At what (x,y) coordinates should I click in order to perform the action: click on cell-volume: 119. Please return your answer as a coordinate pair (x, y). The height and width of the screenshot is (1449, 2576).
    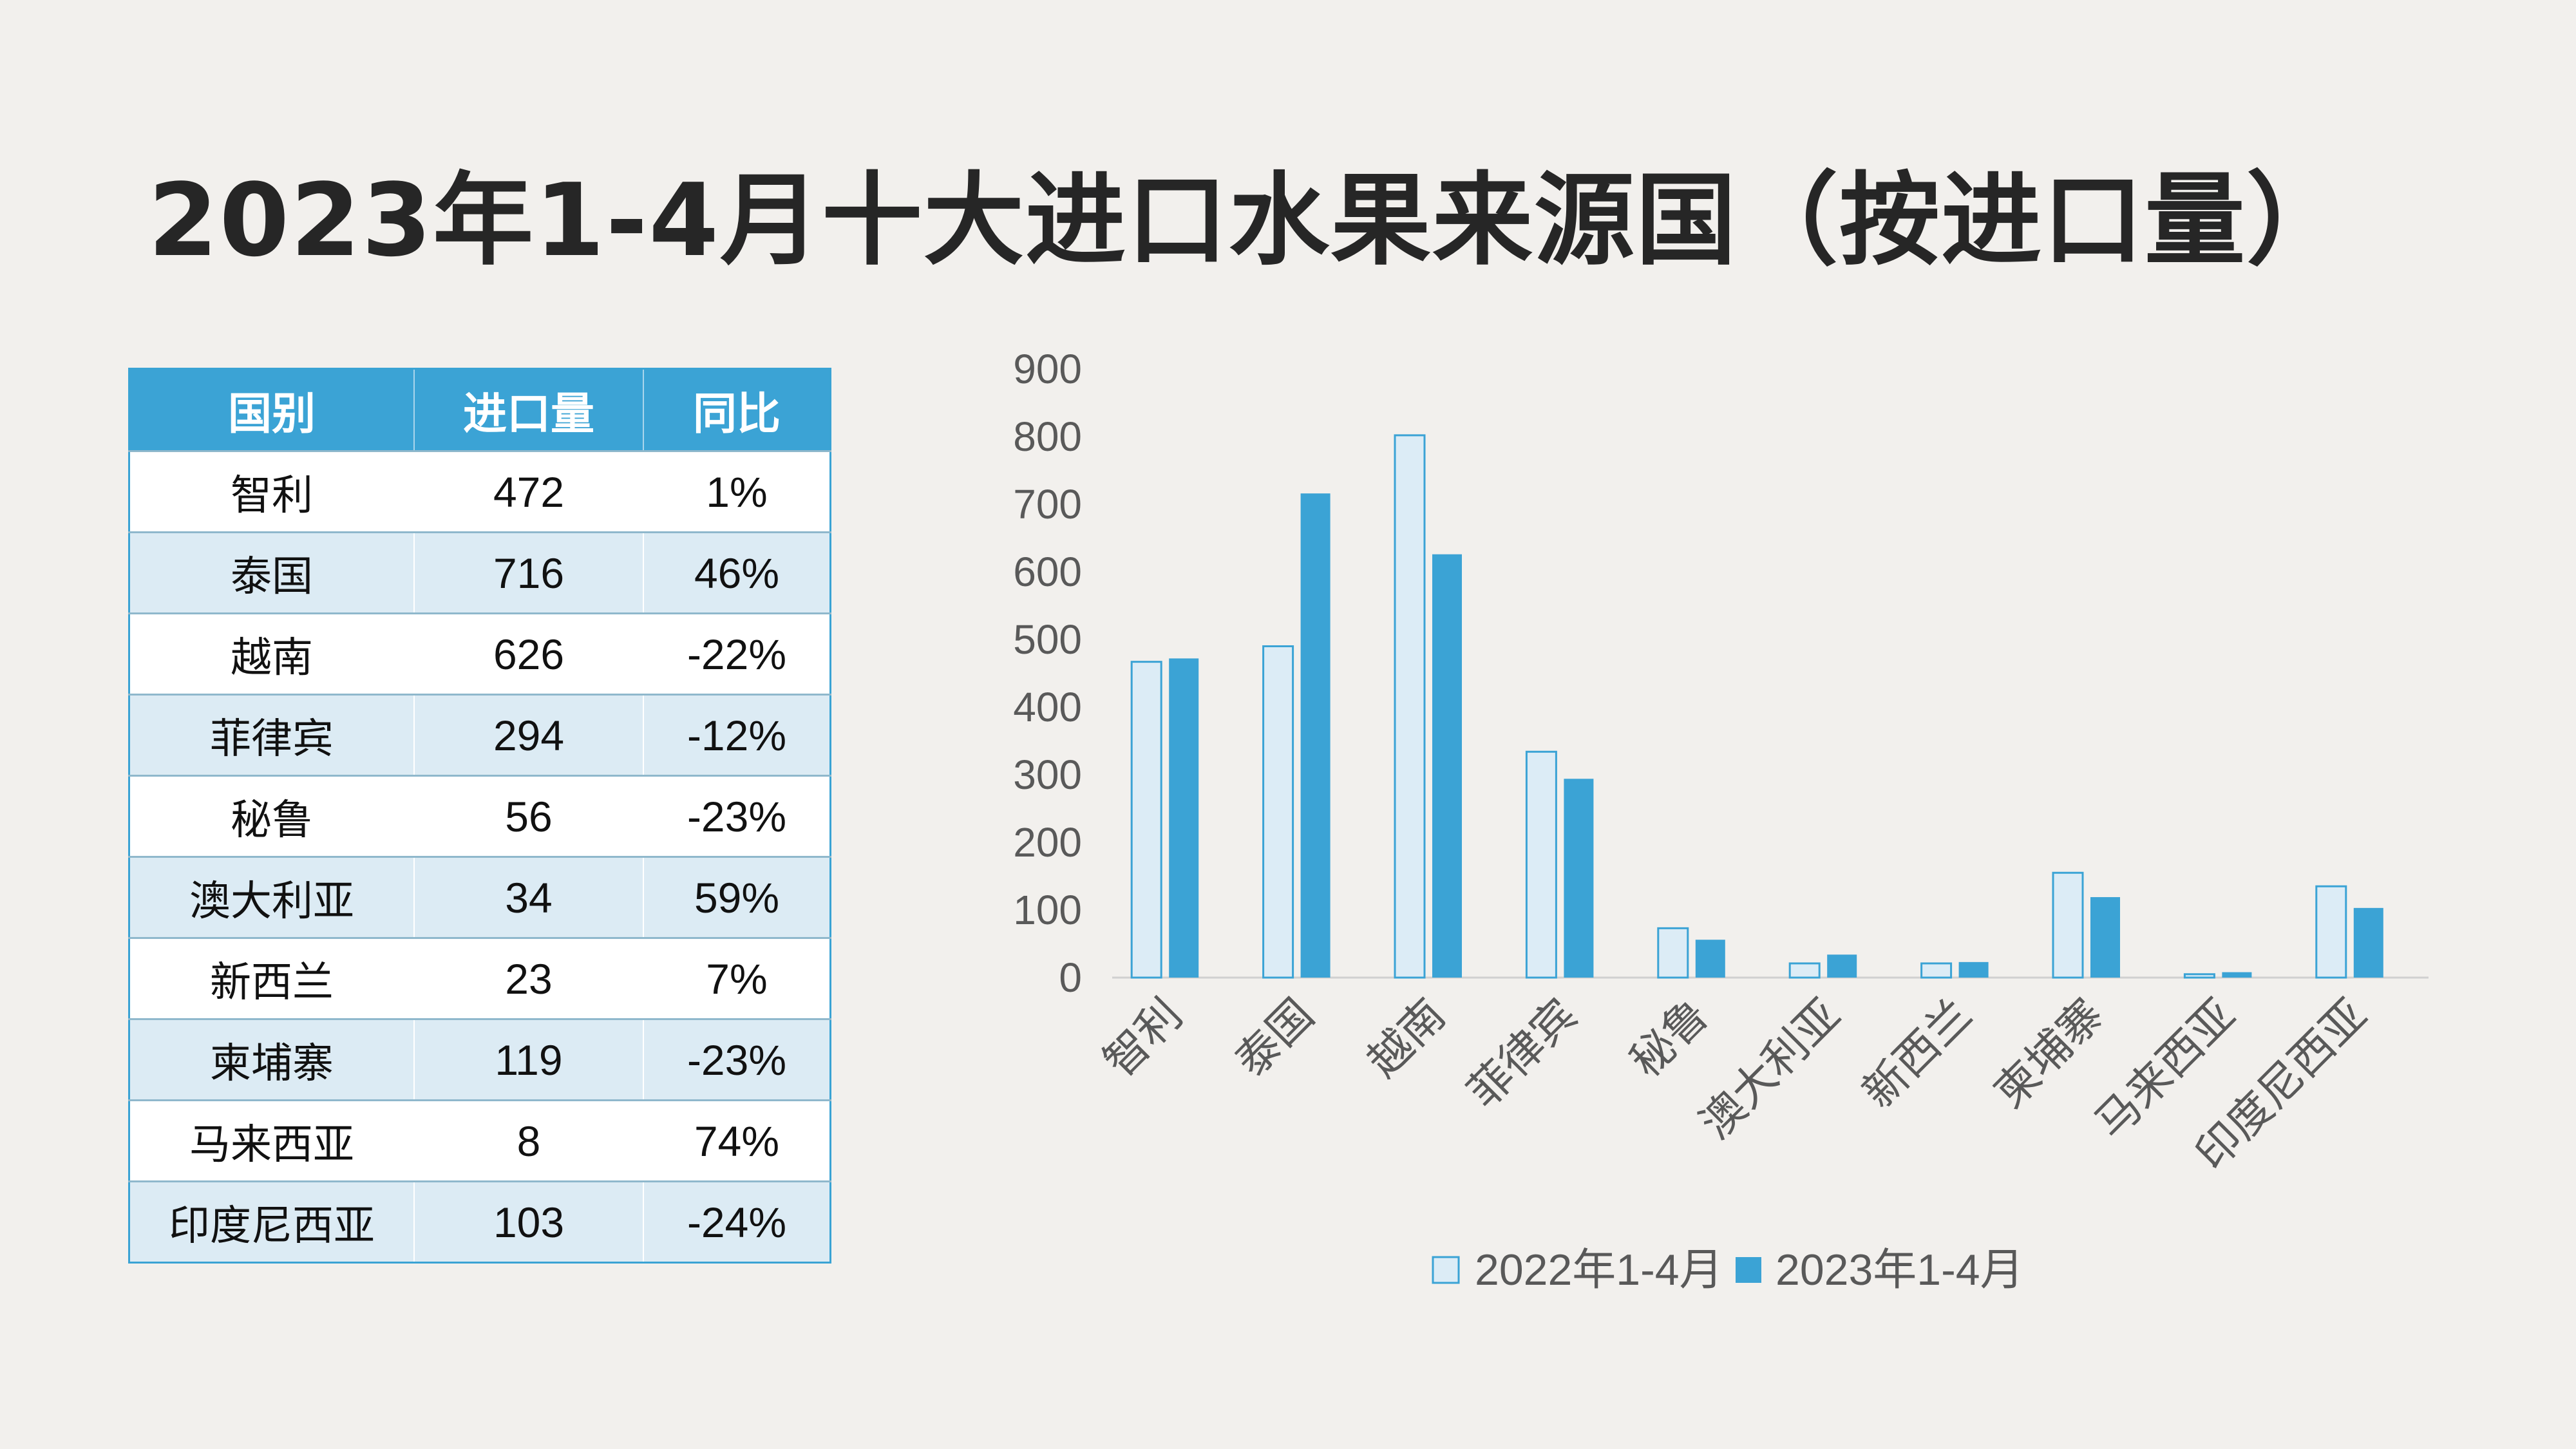
    Looking at the image, I should click on (528, 1060).